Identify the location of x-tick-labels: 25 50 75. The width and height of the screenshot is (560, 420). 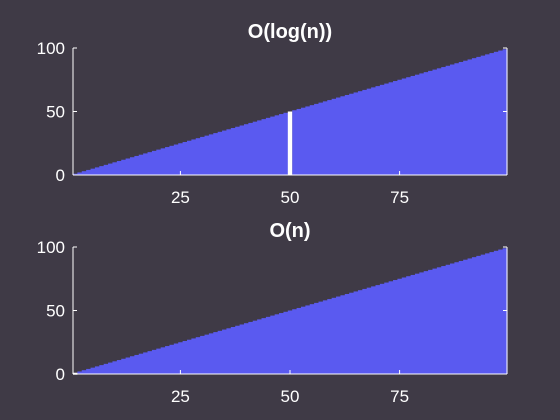
(290, 388).